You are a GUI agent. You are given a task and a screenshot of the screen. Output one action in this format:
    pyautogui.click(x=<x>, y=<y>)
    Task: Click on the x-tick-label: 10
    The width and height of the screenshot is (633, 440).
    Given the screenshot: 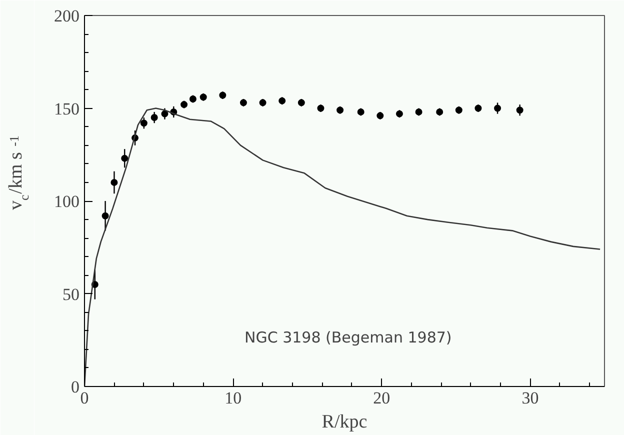 What is the action you would take?
    pyautogui.click(x=233, y=398)
    